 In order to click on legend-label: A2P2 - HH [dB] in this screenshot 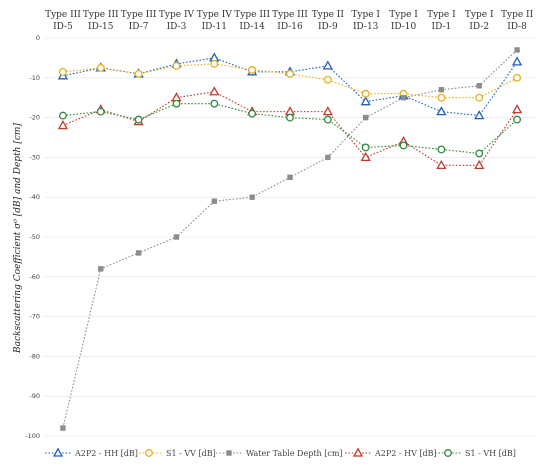, I will do `click(106, 453)`.